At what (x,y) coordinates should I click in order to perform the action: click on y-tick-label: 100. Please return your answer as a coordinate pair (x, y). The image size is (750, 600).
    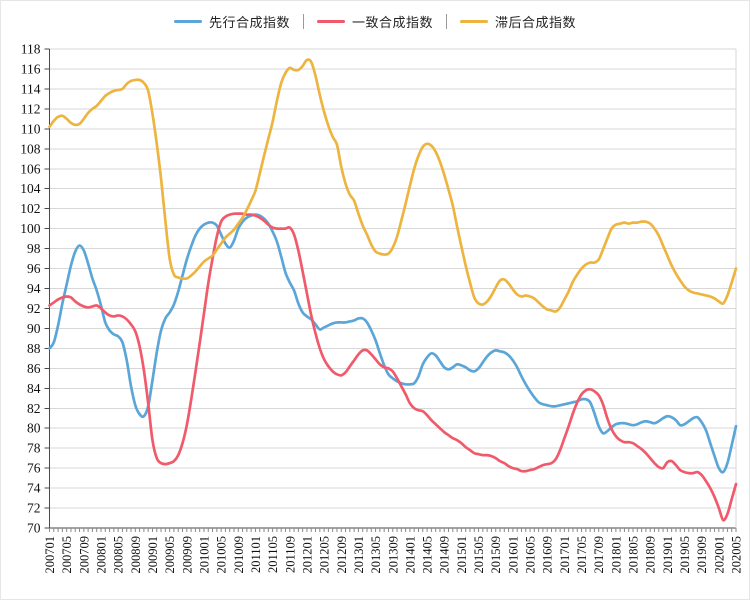
    Looking at the image, I should click on (30, 228).